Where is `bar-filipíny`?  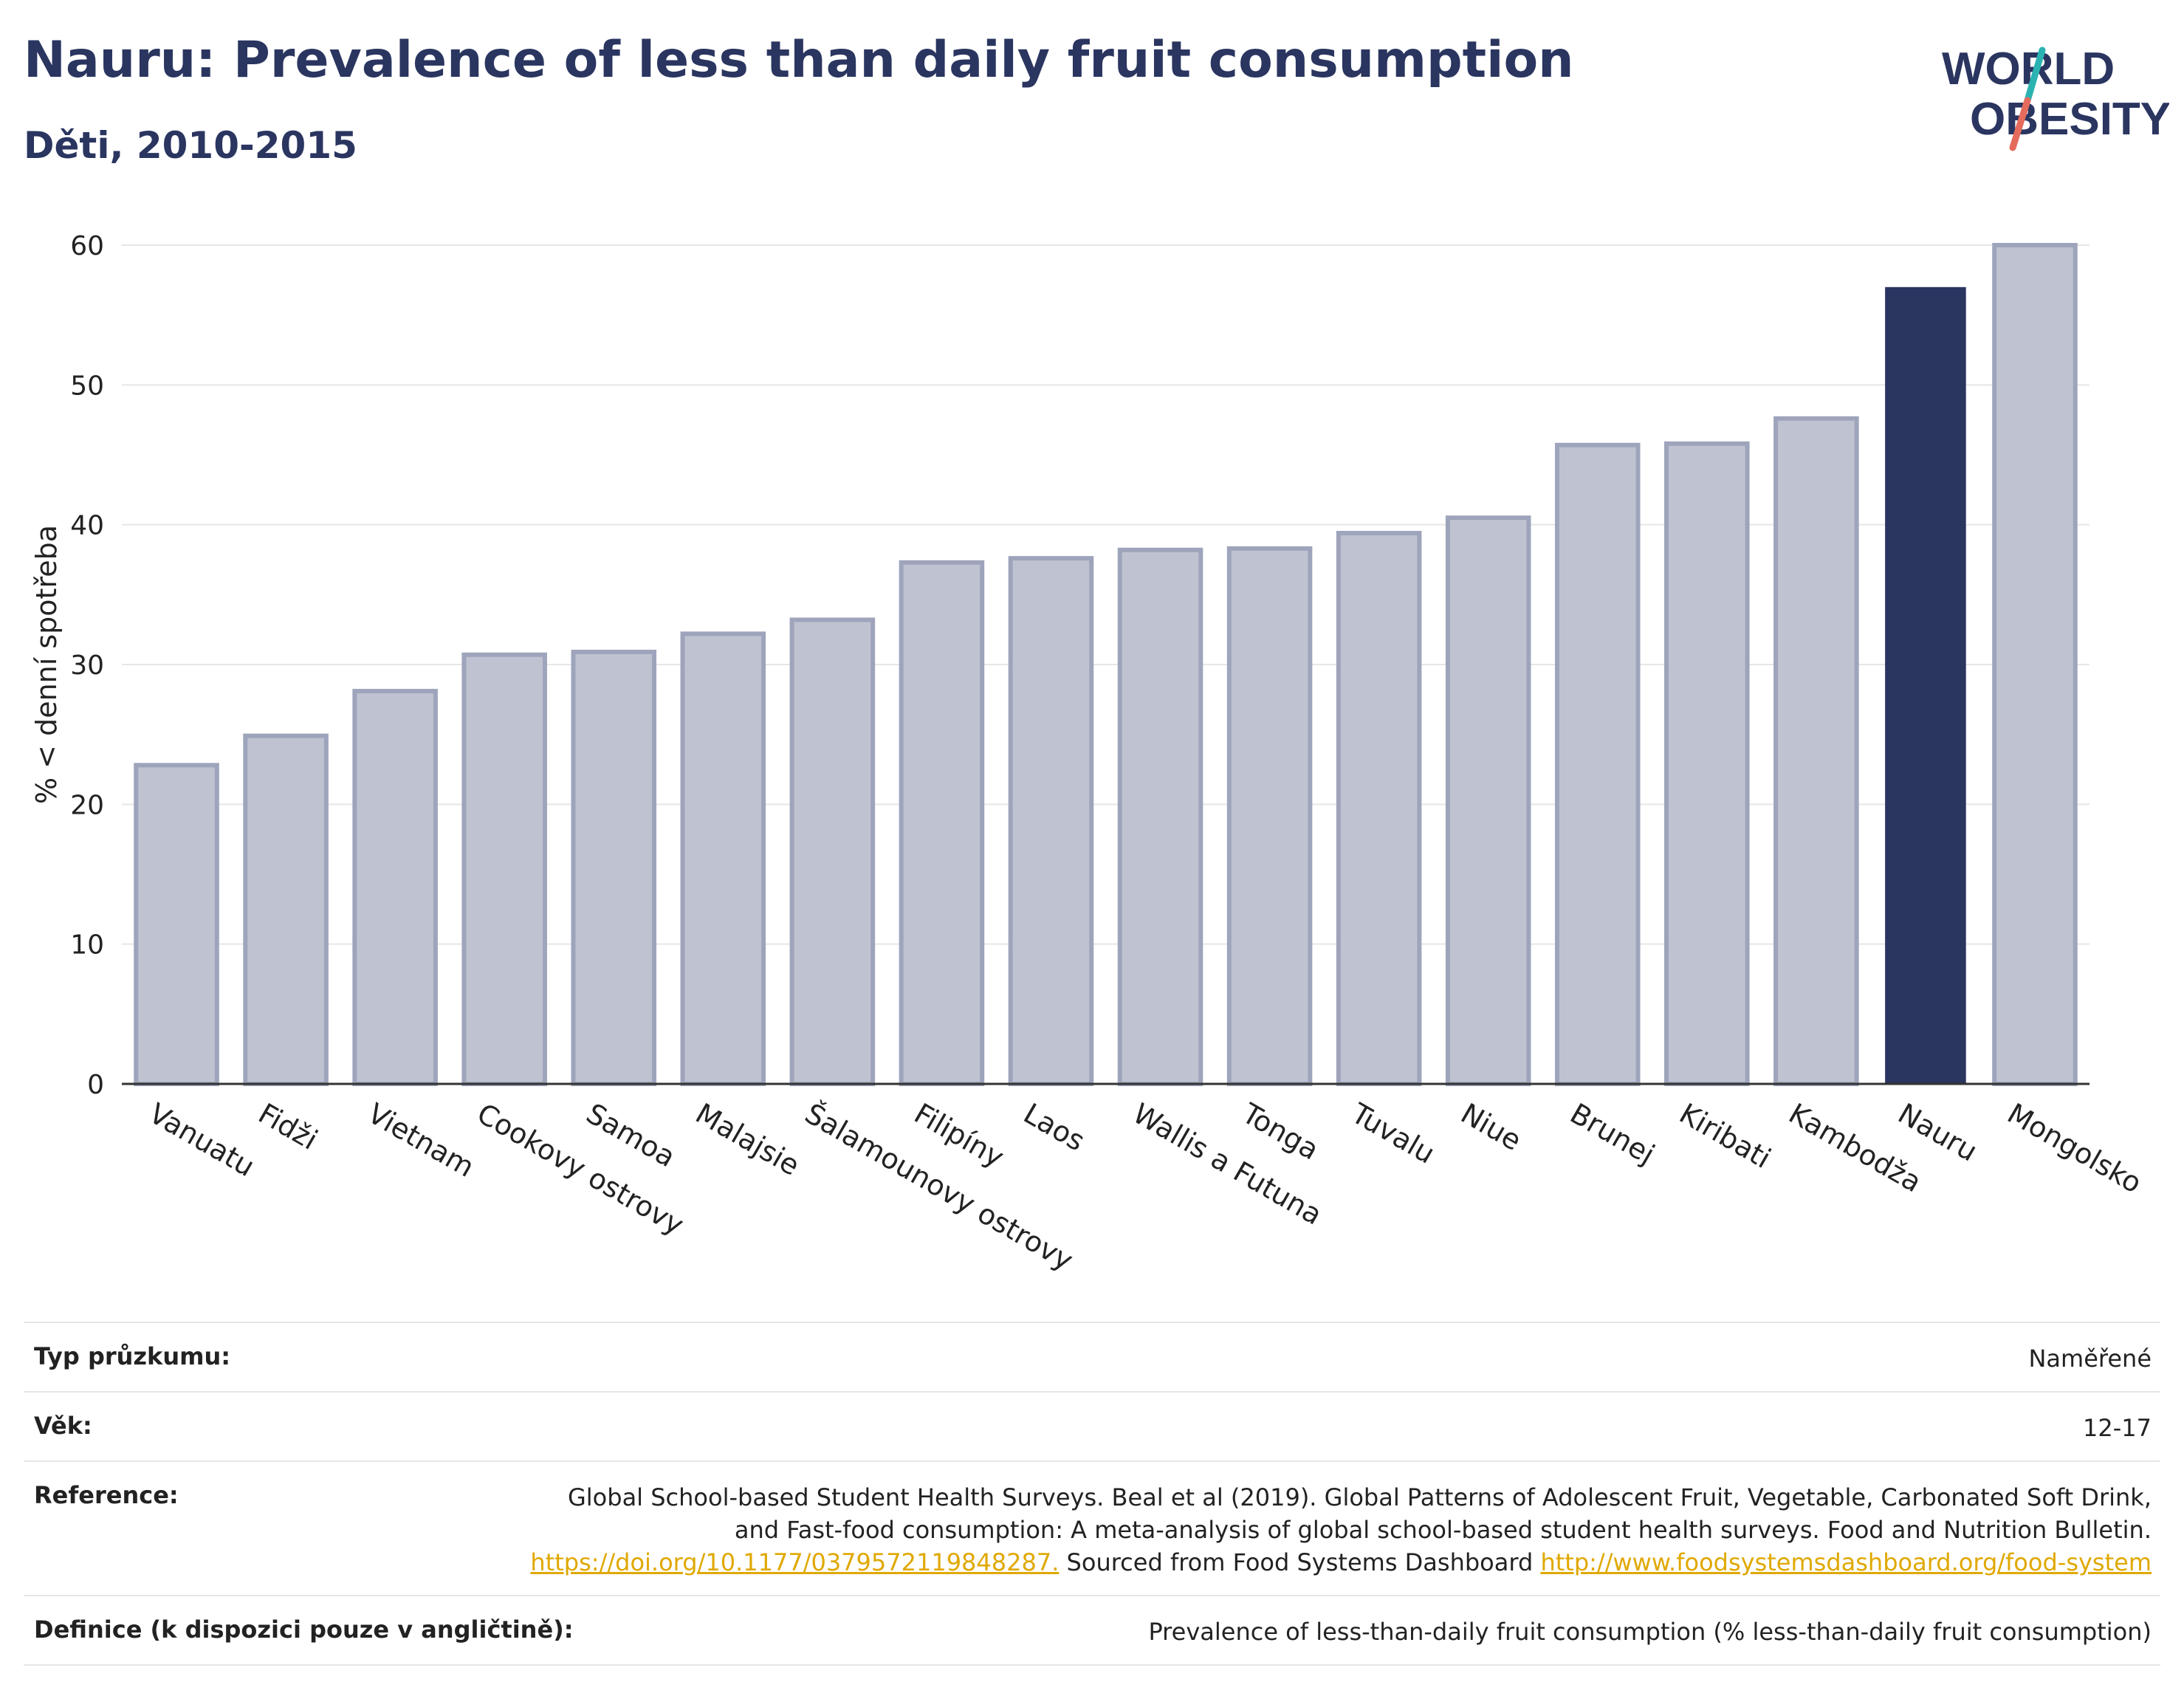
bar-filipíny is located at coordinates (942, 823).